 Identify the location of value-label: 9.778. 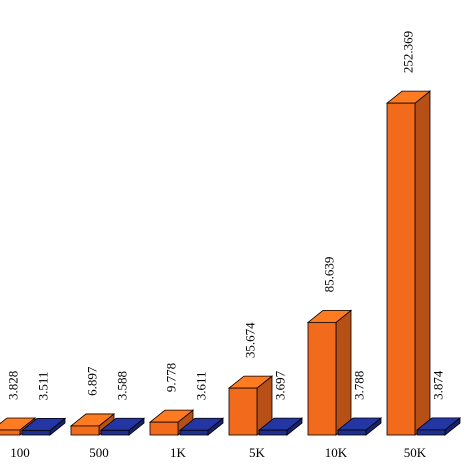
(171, 377).